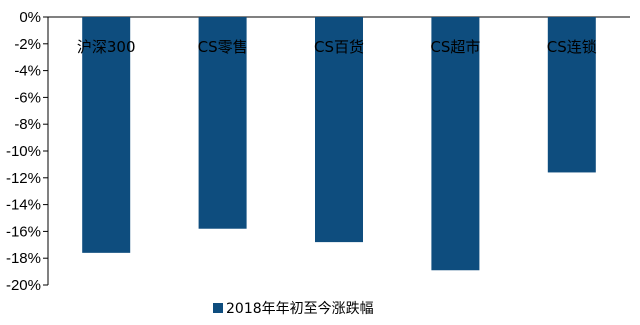 The image size is (640, 325). What do you see at coordinates (23, 151) in the screenshot?
I see `y-tick-label: -10%` at bounding box center [23, 151].